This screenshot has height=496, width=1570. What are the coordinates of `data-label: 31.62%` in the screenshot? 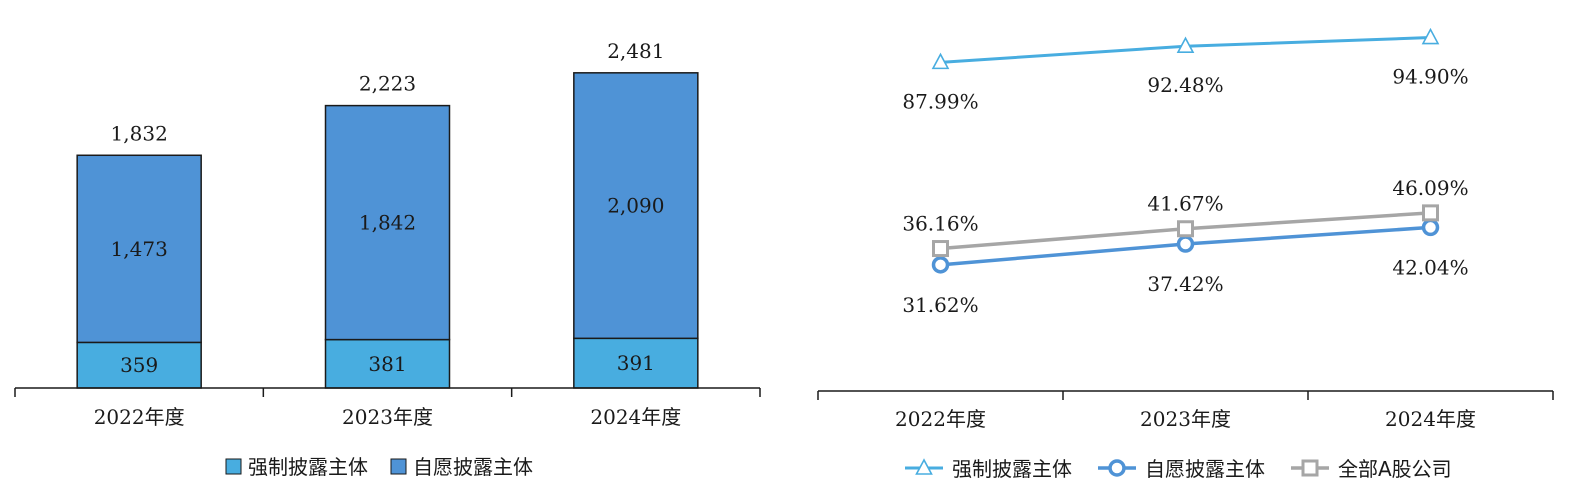 It's located at (940, 305).